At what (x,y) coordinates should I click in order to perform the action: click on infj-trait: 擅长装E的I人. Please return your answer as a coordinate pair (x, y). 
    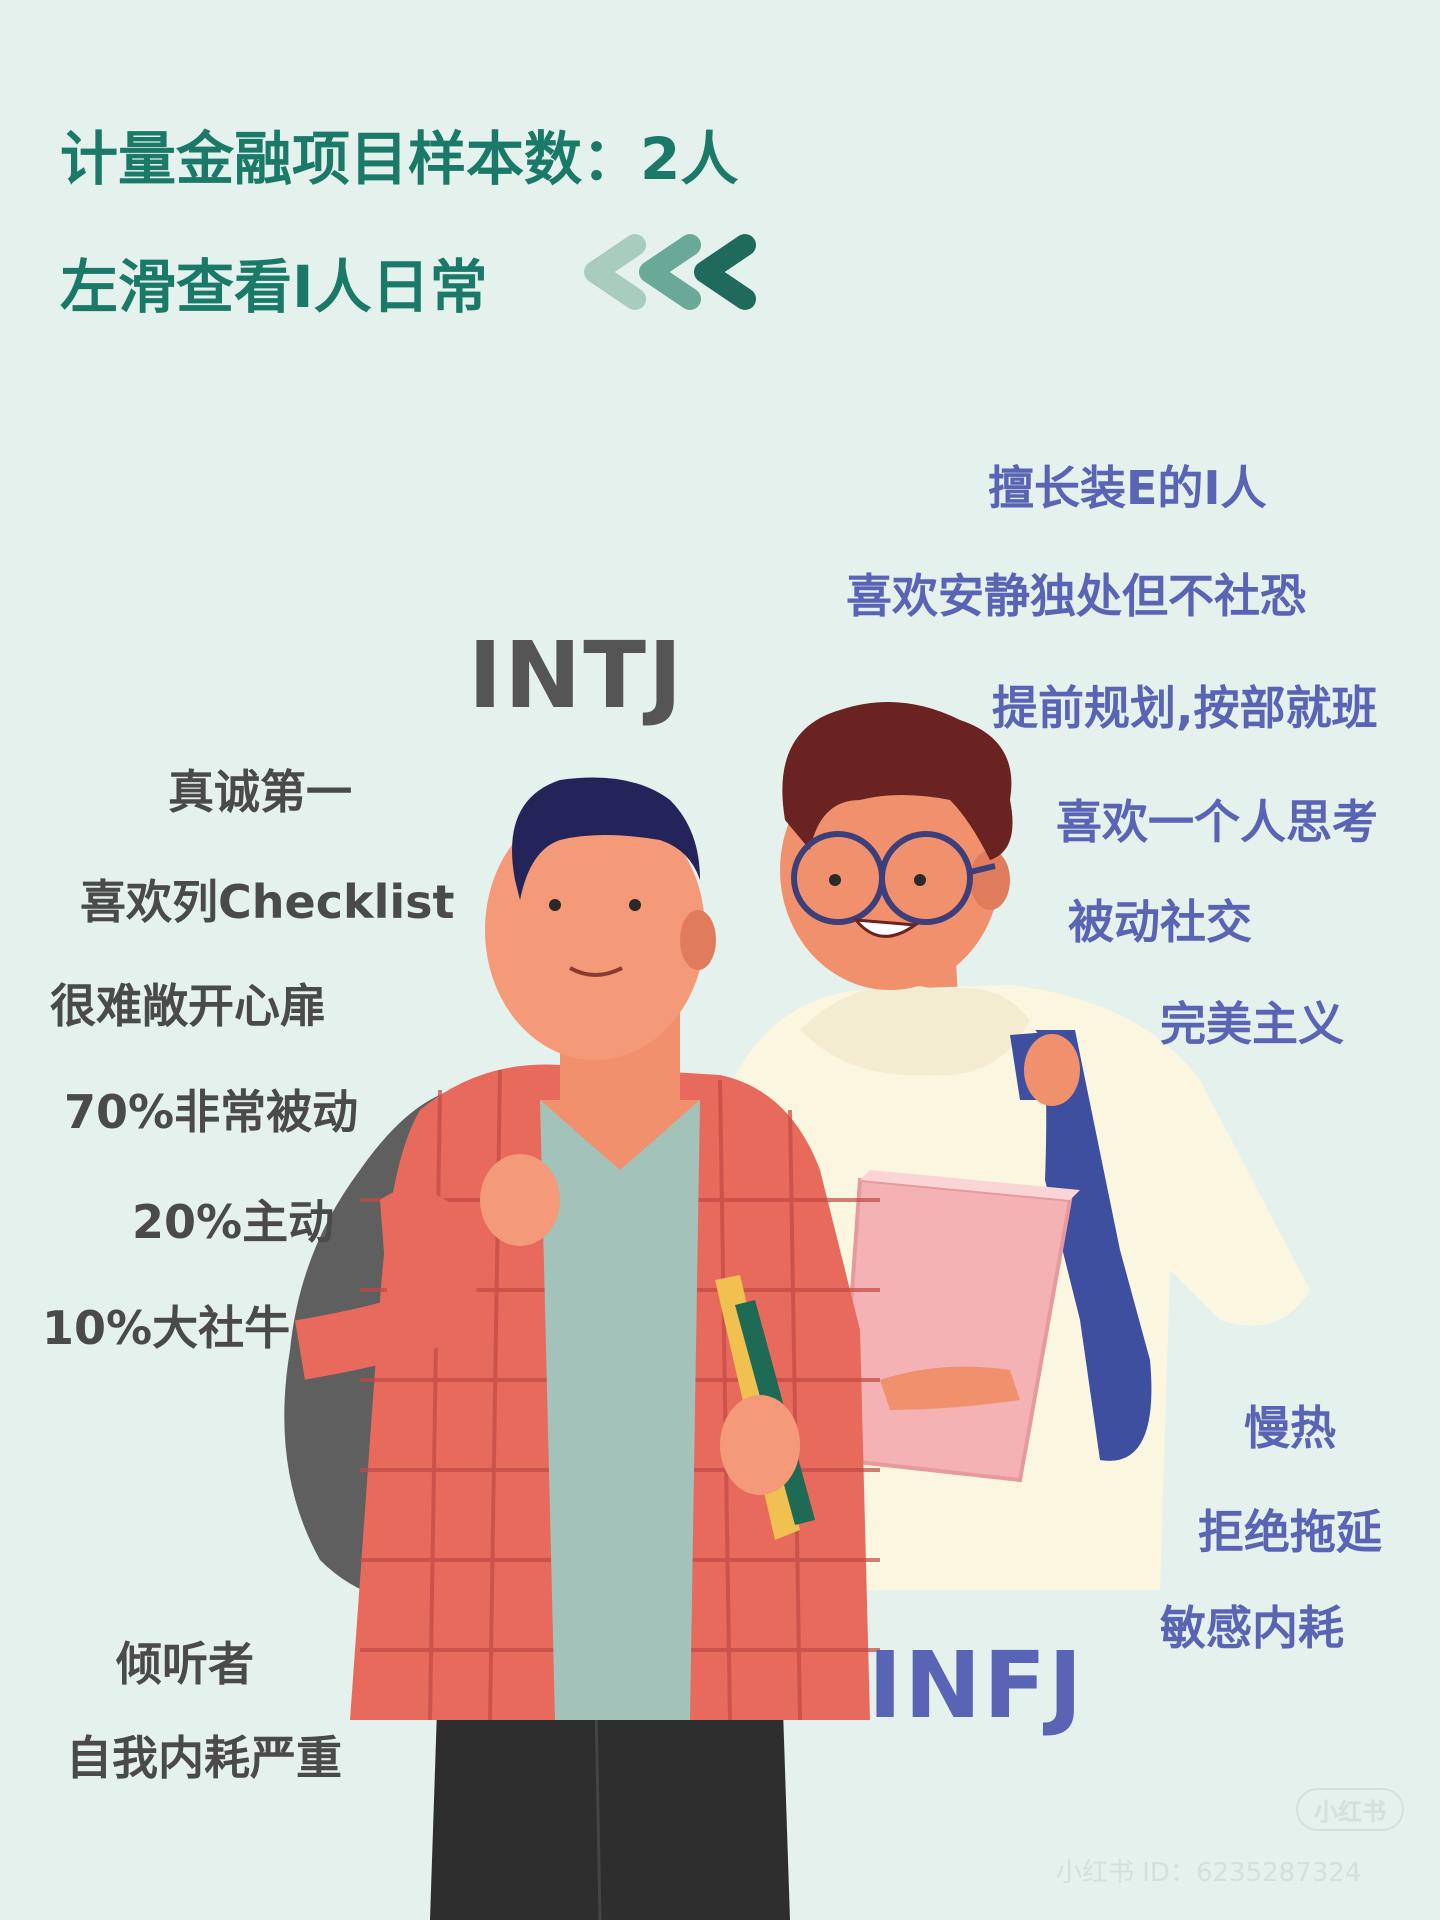
    Looking at the image, I should click on (1127, 488).